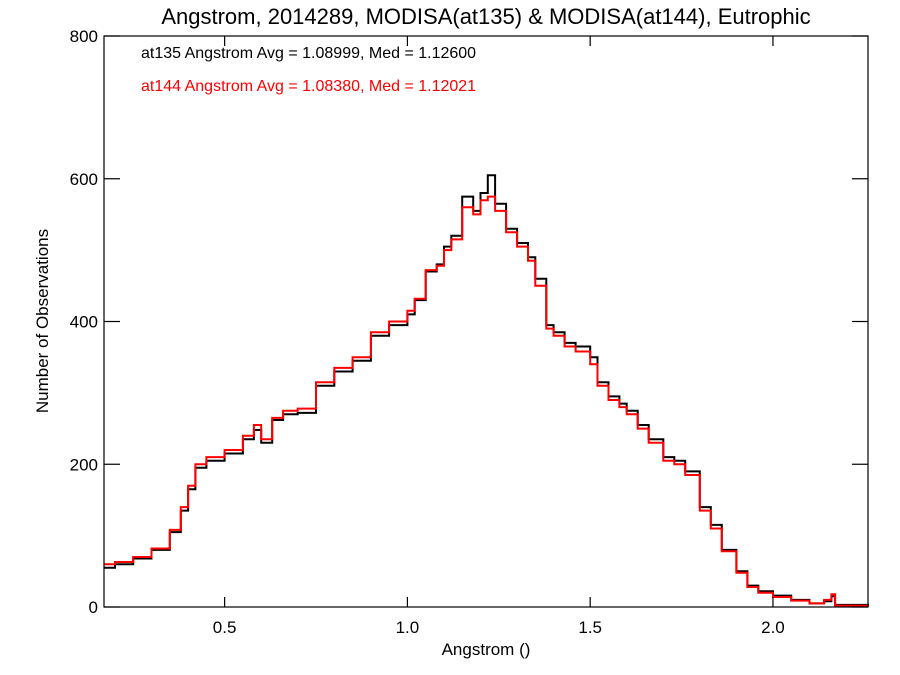 Image resolution: width=900 pixels, height=675 pixels. I want to click on y-tick-label: 0, so click(93, 607).